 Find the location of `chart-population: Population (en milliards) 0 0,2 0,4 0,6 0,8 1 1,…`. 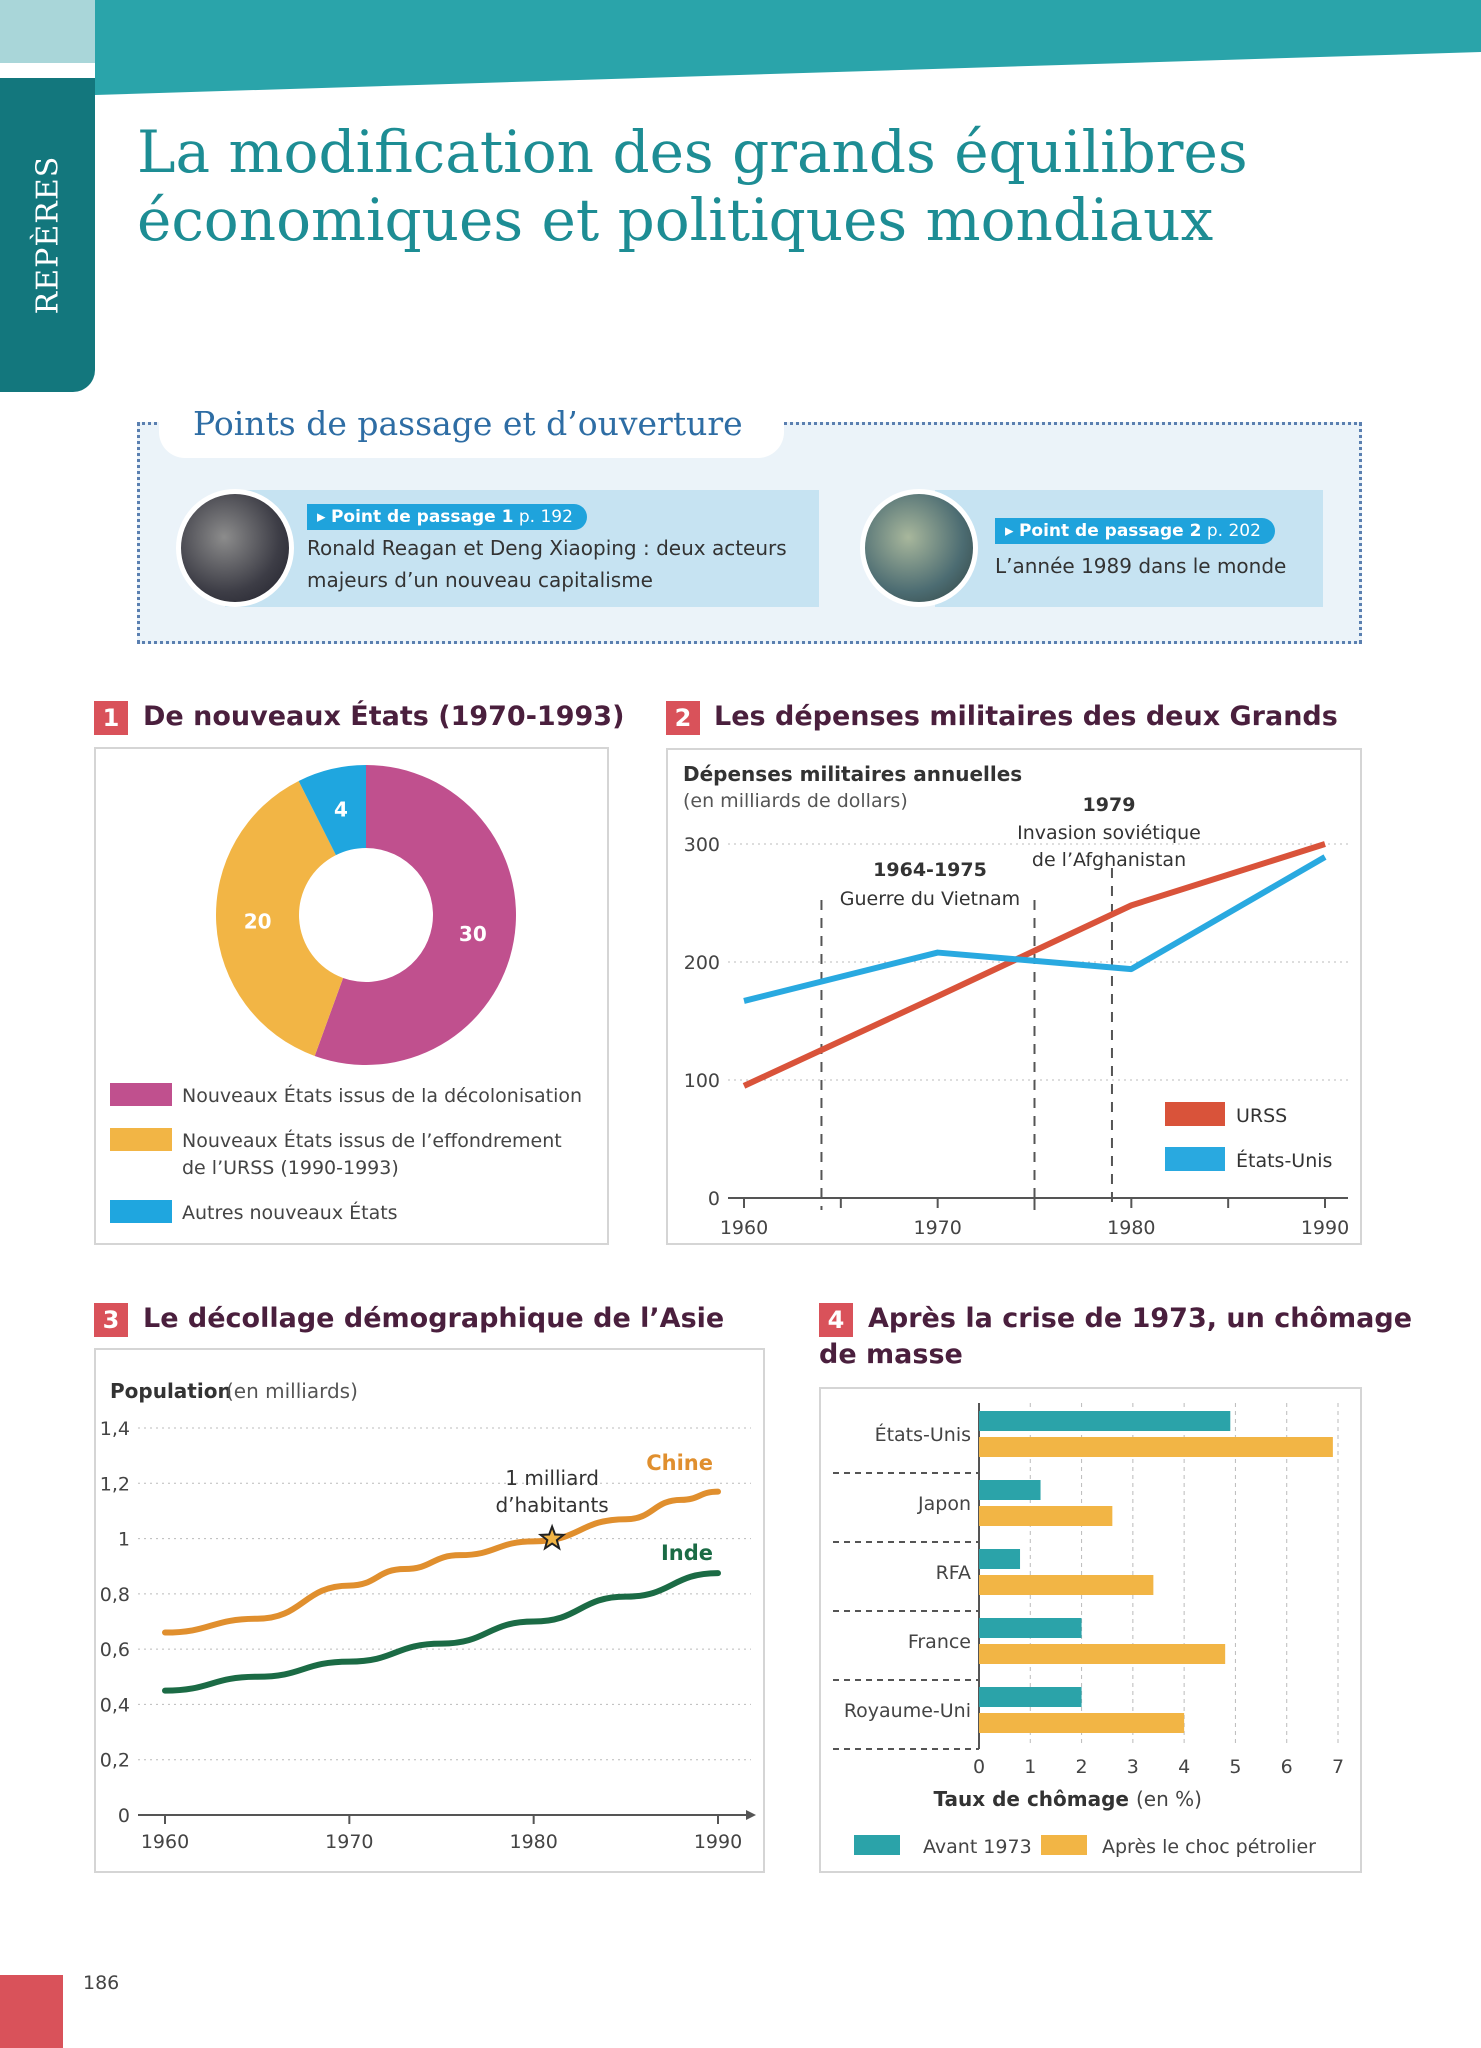

chart-population: Population (en milliards) 0 0,2 0,4 0,6 0,8 1 1,… is located at coordinates (429, 1610).